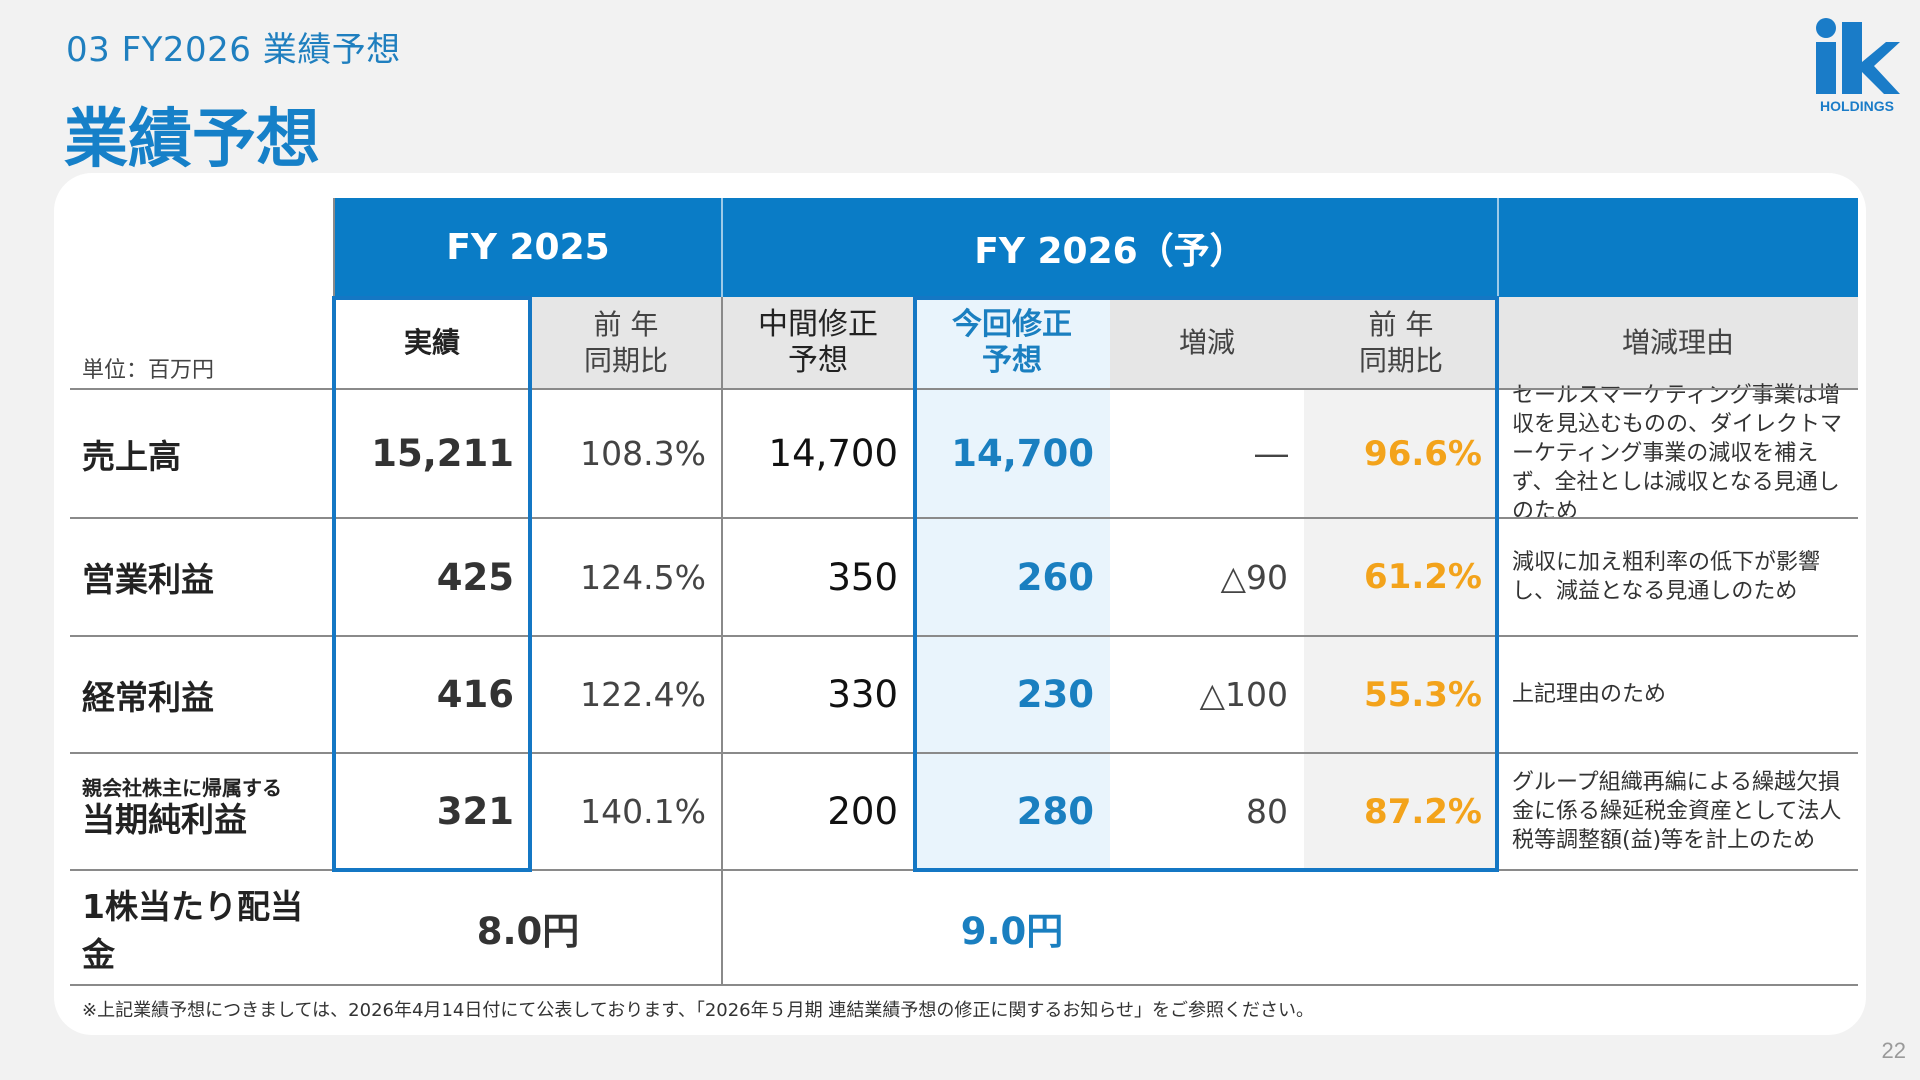 This screenshot has width=1920, height=1080. I want to click on col-header-interim-text: 中間修正 予想, so click(818, 342).